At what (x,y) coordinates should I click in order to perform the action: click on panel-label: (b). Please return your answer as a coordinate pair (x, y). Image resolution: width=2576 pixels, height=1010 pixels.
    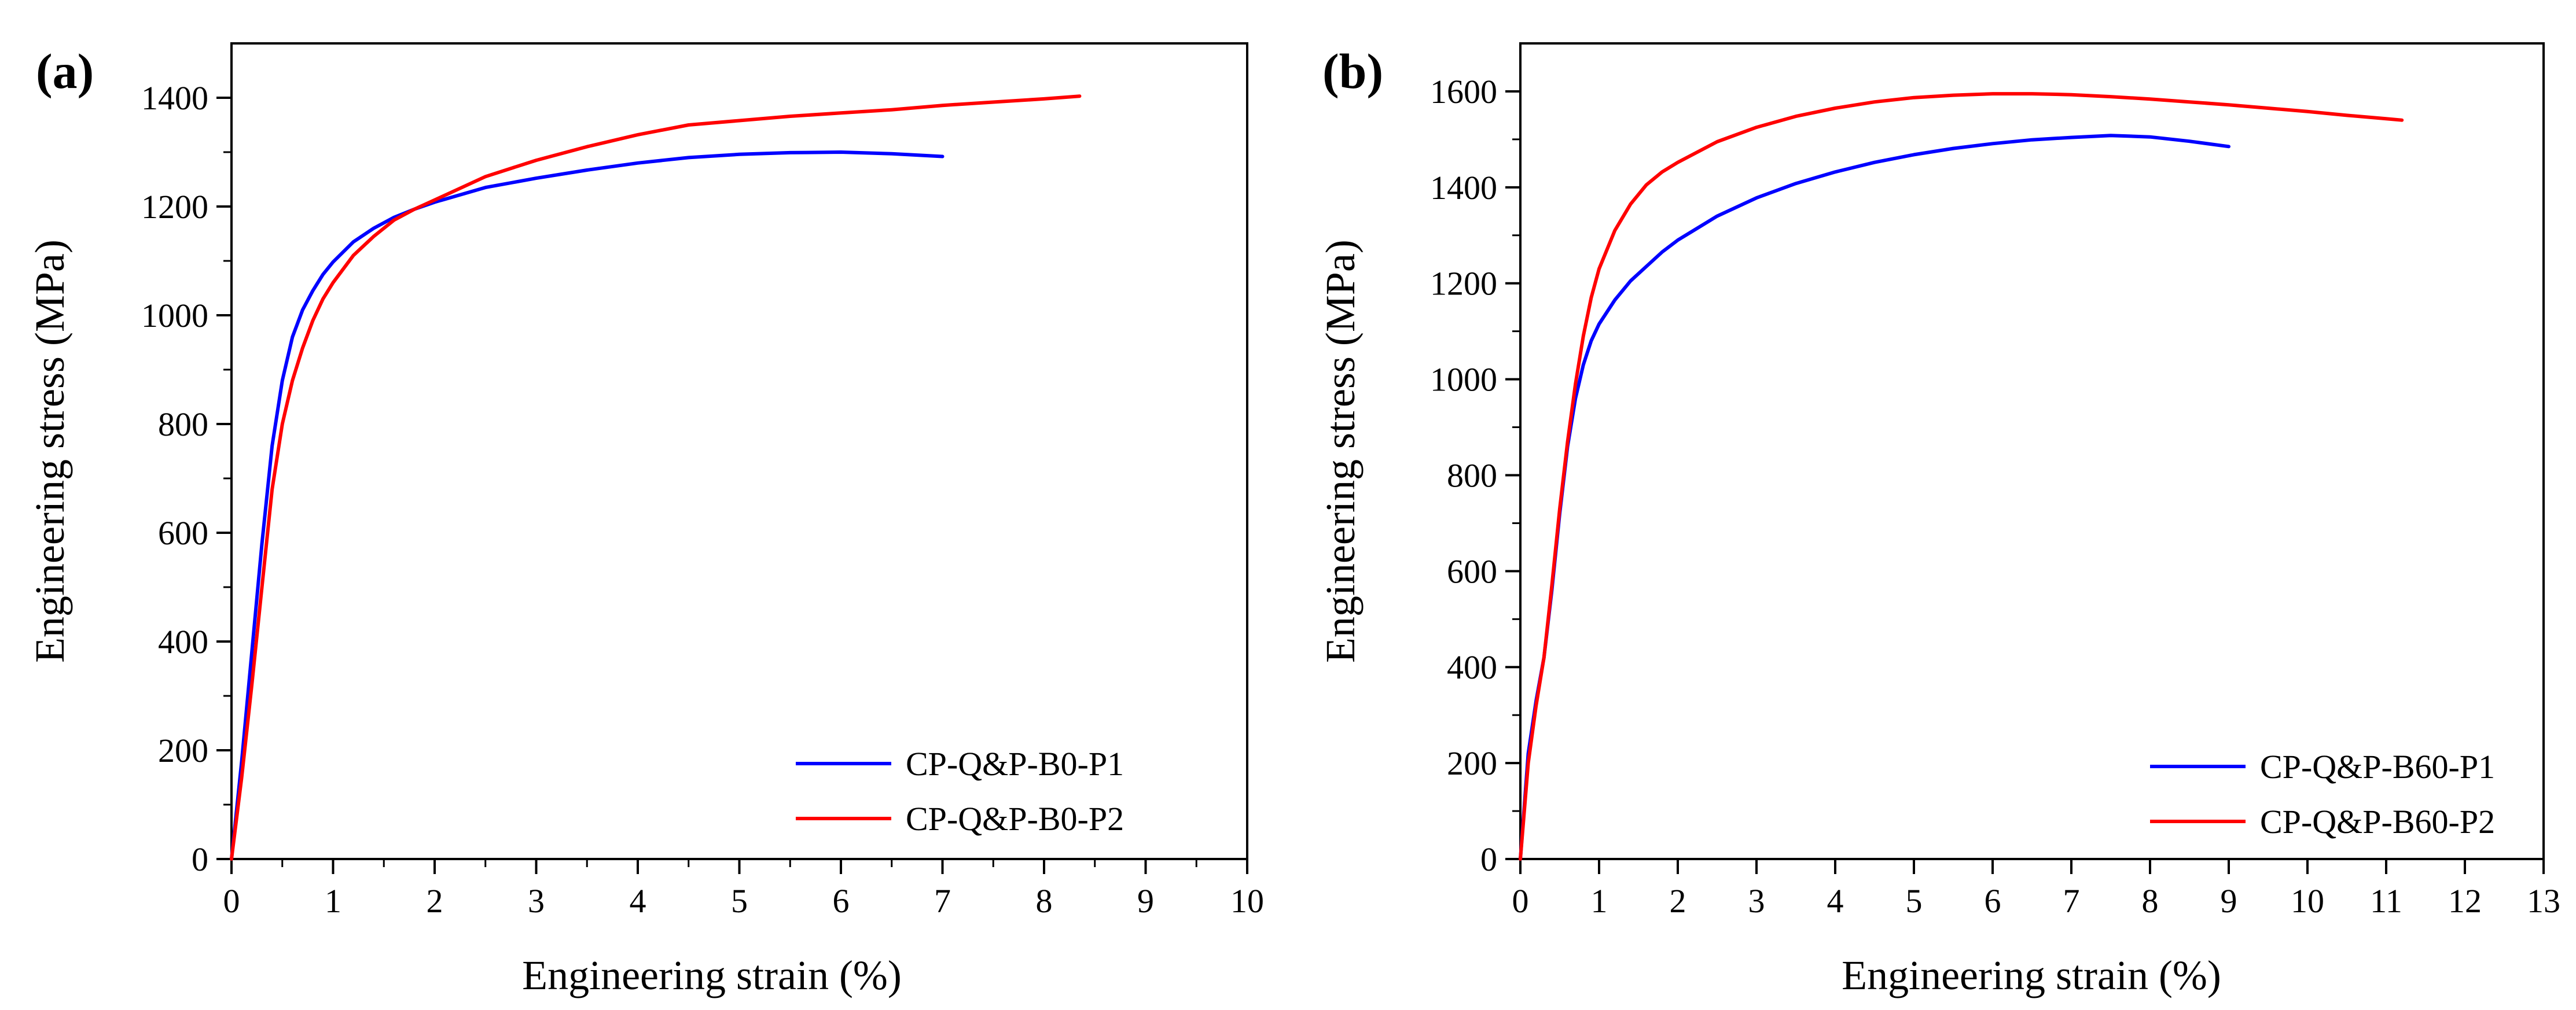
    Looking at the image, I should click on (1353, 71).